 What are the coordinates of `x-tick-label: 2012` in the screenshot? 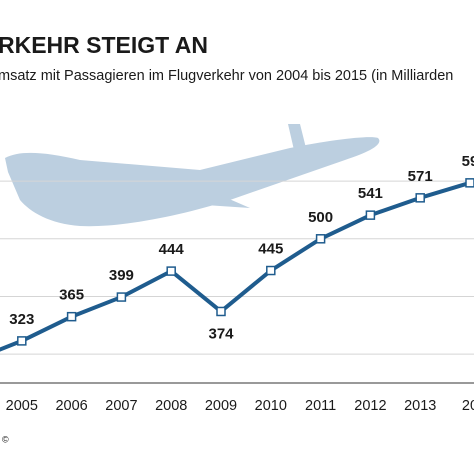 It's located at (370, 406).